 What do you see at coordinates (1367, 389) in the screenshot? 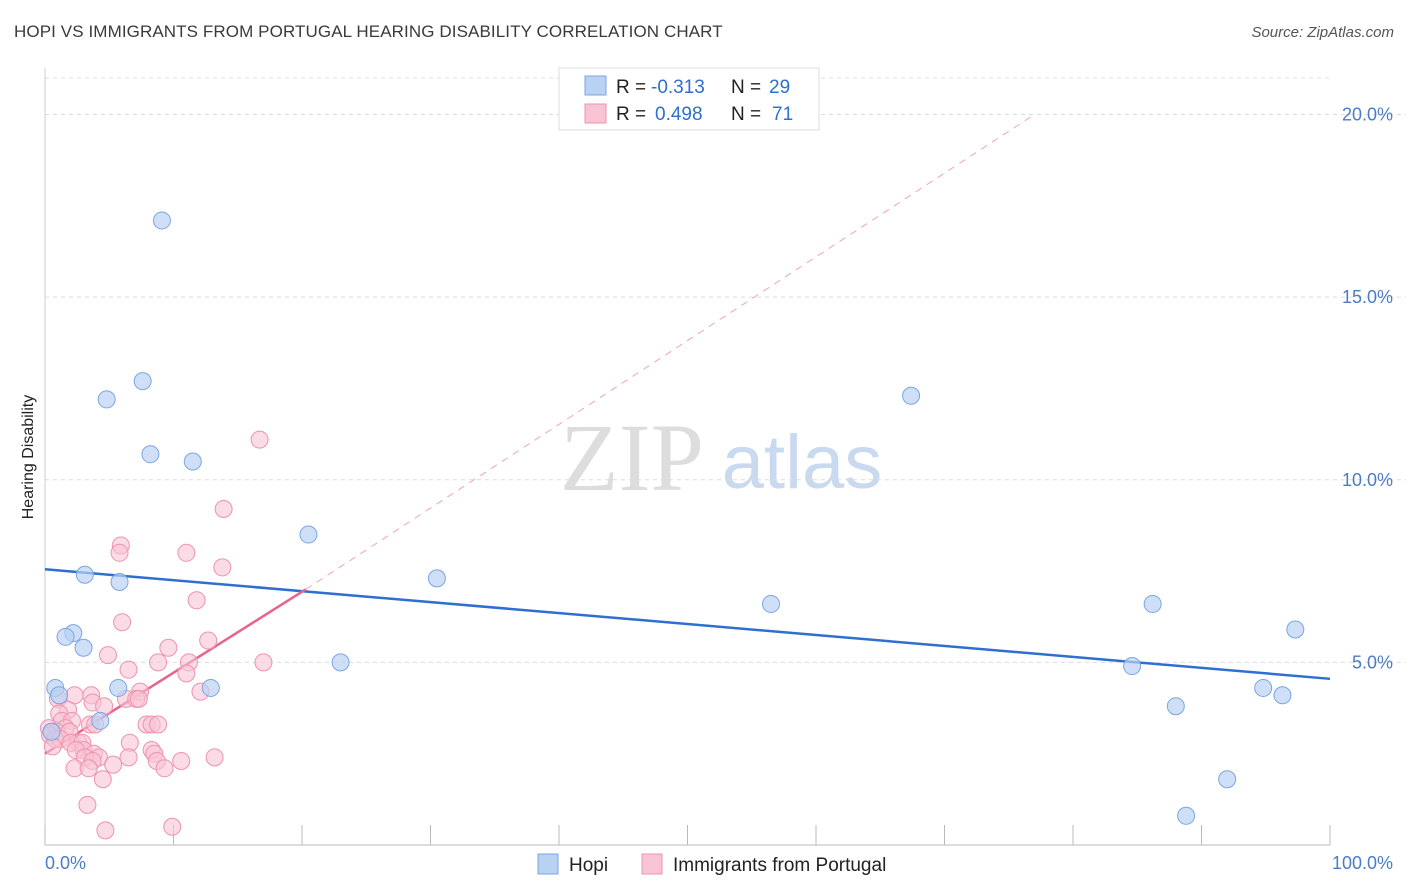
I see `y-tick-labels: 5.0% 10.0% 15.0% 20.0%` at bounding box center [1367, 389].